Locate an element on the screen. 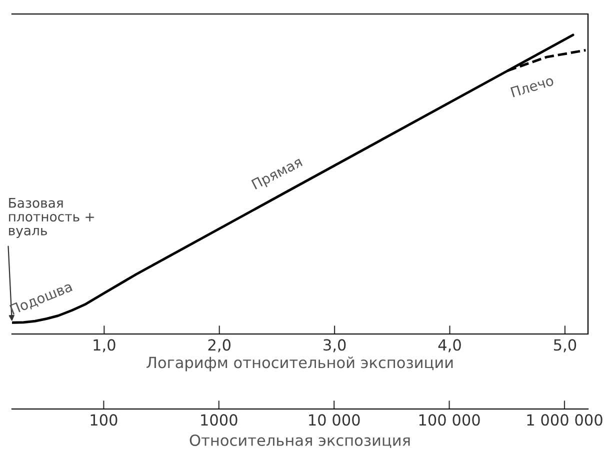 This screenshot has width=611, height=457. x2-tick-label: 100 000 is located at coordinates (449, 420).